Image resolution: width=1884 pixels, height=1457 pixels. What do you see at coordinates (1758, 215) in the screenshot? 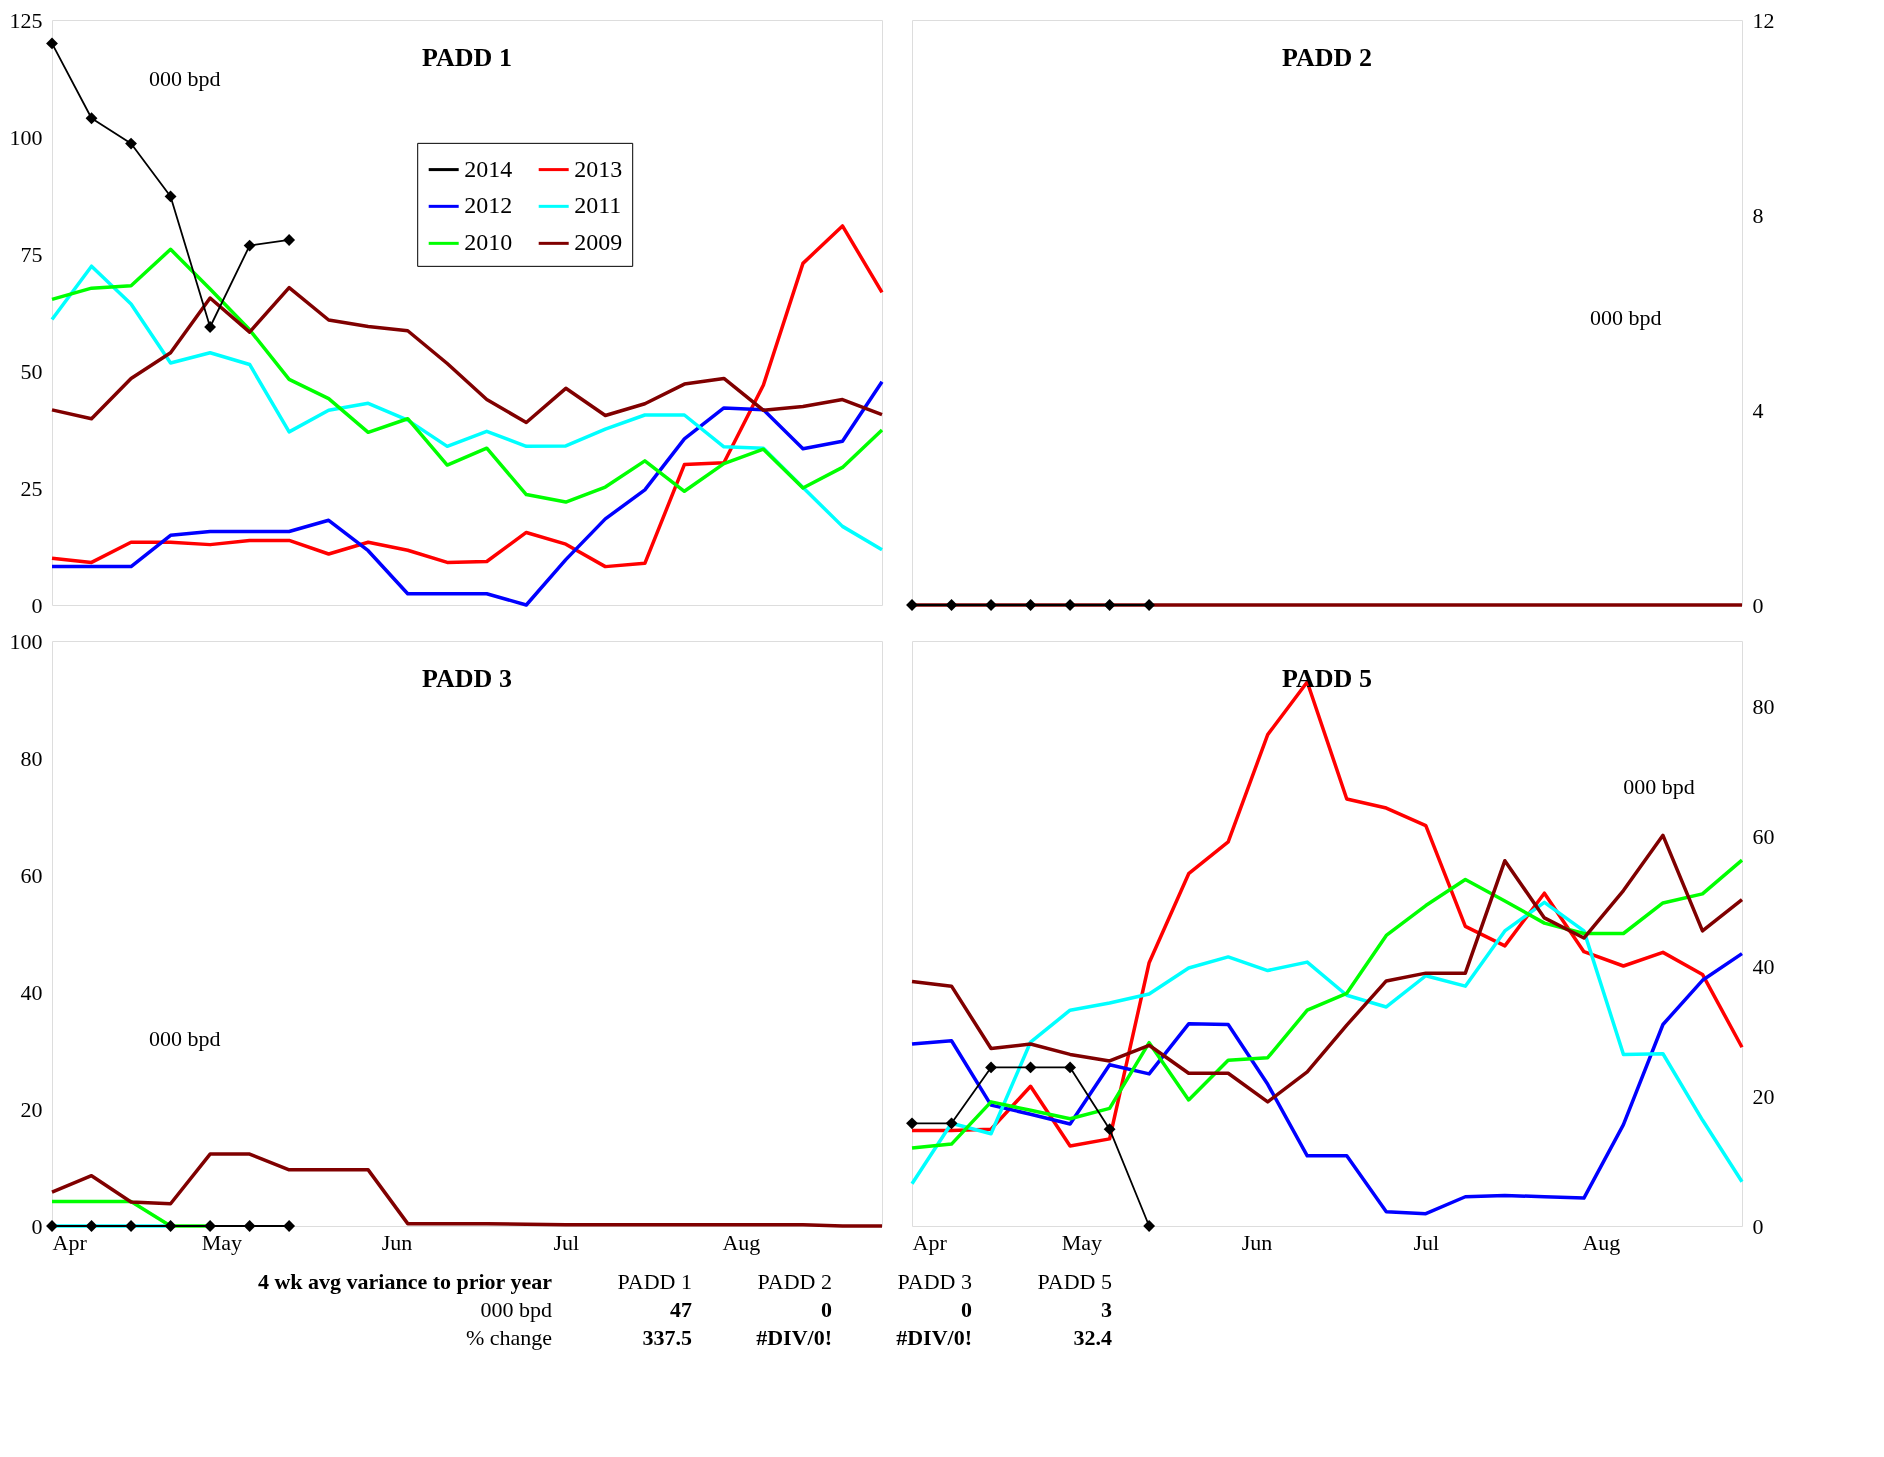
I see `y-tick-label: 8` at bounding box center [1758, 215].